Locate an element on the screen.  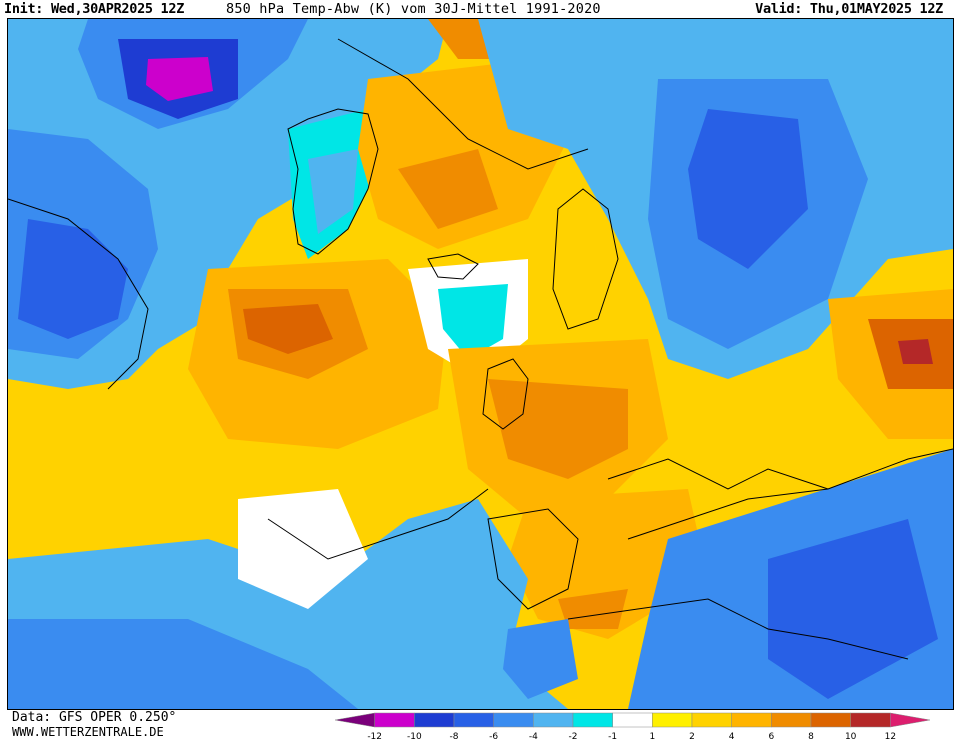
coastline-scandinavia is located at coordinates (585, 259).